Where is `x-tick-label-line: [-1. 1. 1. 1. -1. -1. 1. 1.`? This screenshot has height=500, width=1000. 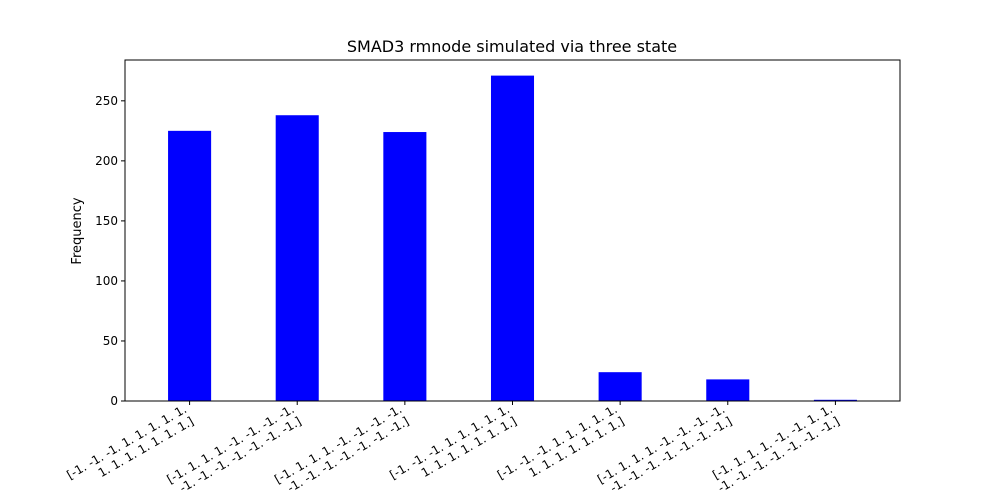
x-tick-label-line: [-1. 1. 1. 1. -1. -1. 1. 1. is located at coordinates (772, 442).